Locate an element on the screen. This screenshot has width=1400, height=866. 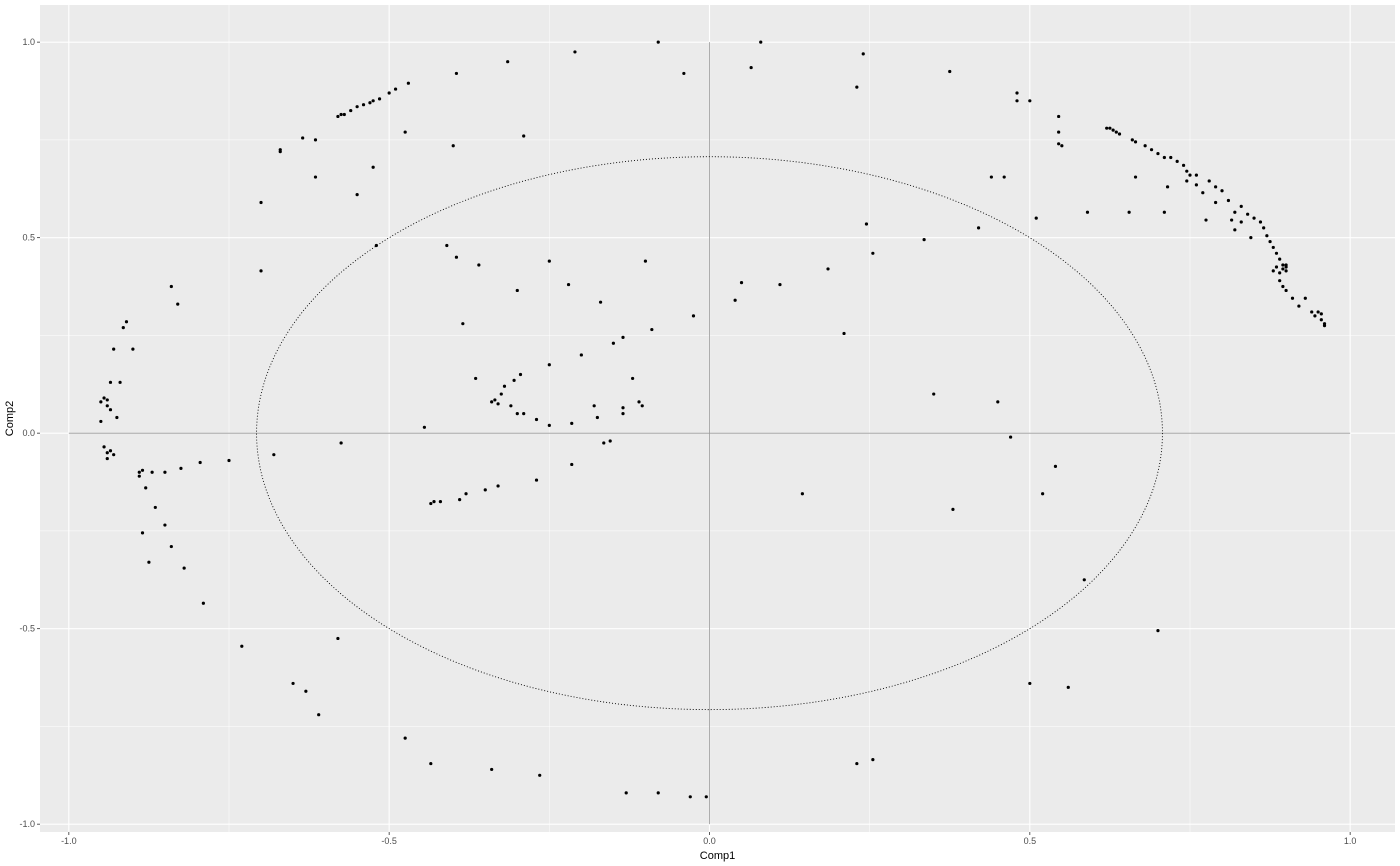
y-tick-label: 0.5 is located at coordinates (28, 238).